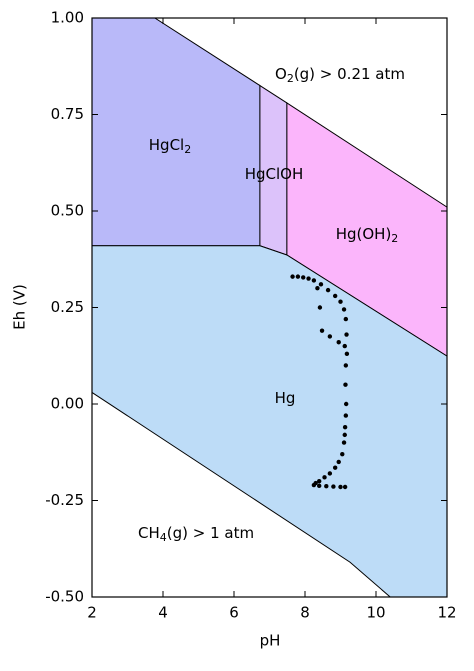  What do you see at coordinates (67, 307) in the screenshot?
I see `y-tick-label: 0.25` at bounding box center [67, 307].